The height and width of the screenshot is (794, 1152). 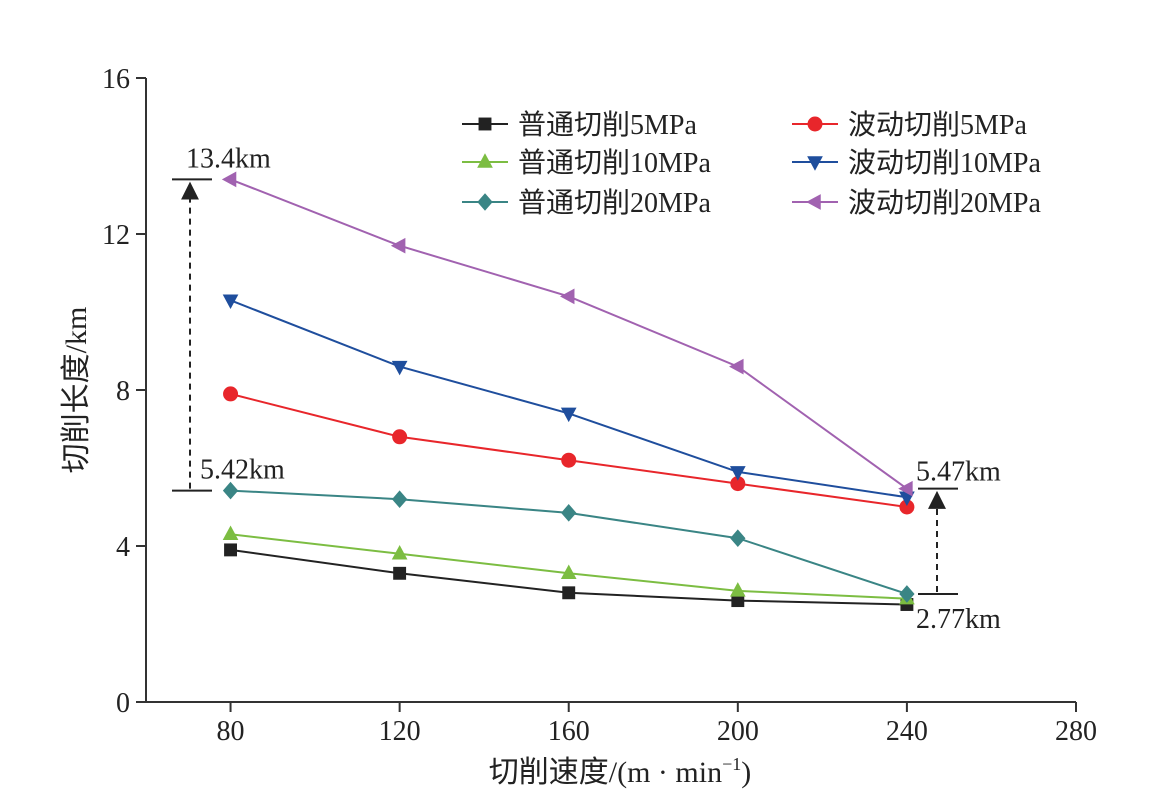 I want to click on y-tick-label: 8, so click(x=123, y=391).